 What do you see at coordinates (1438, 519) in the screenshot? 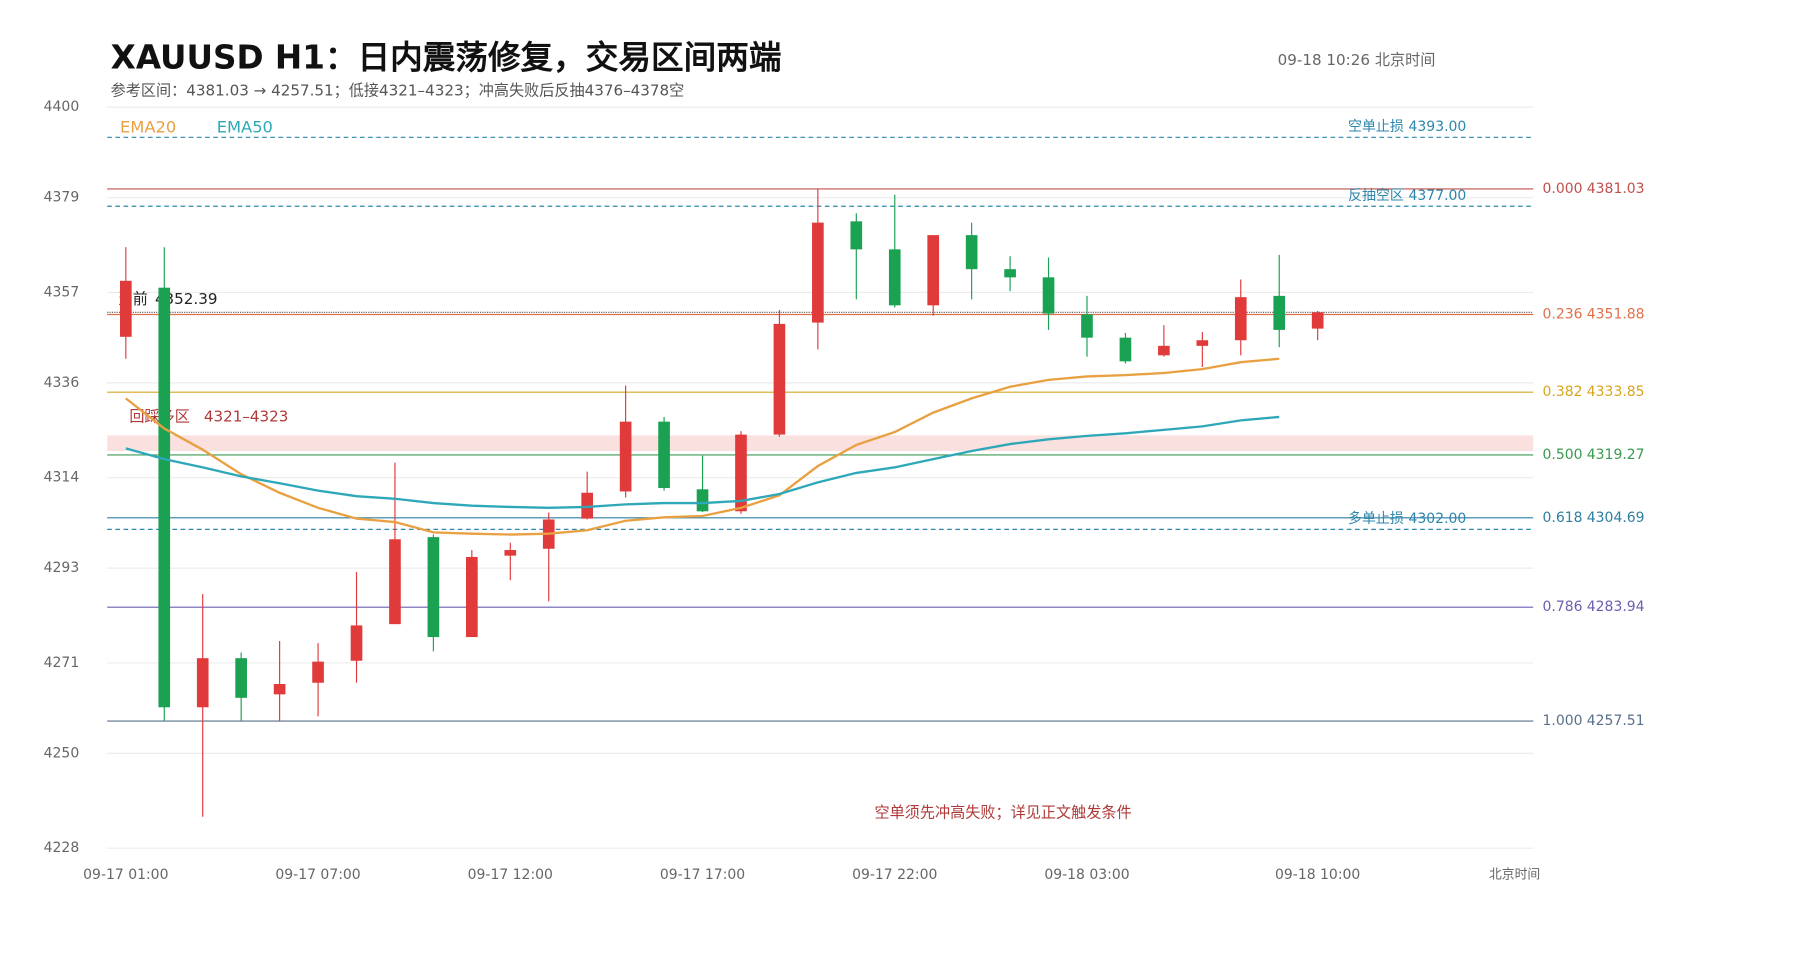
I see `level-price: 4302.00` at bounding box center [1438, 519].